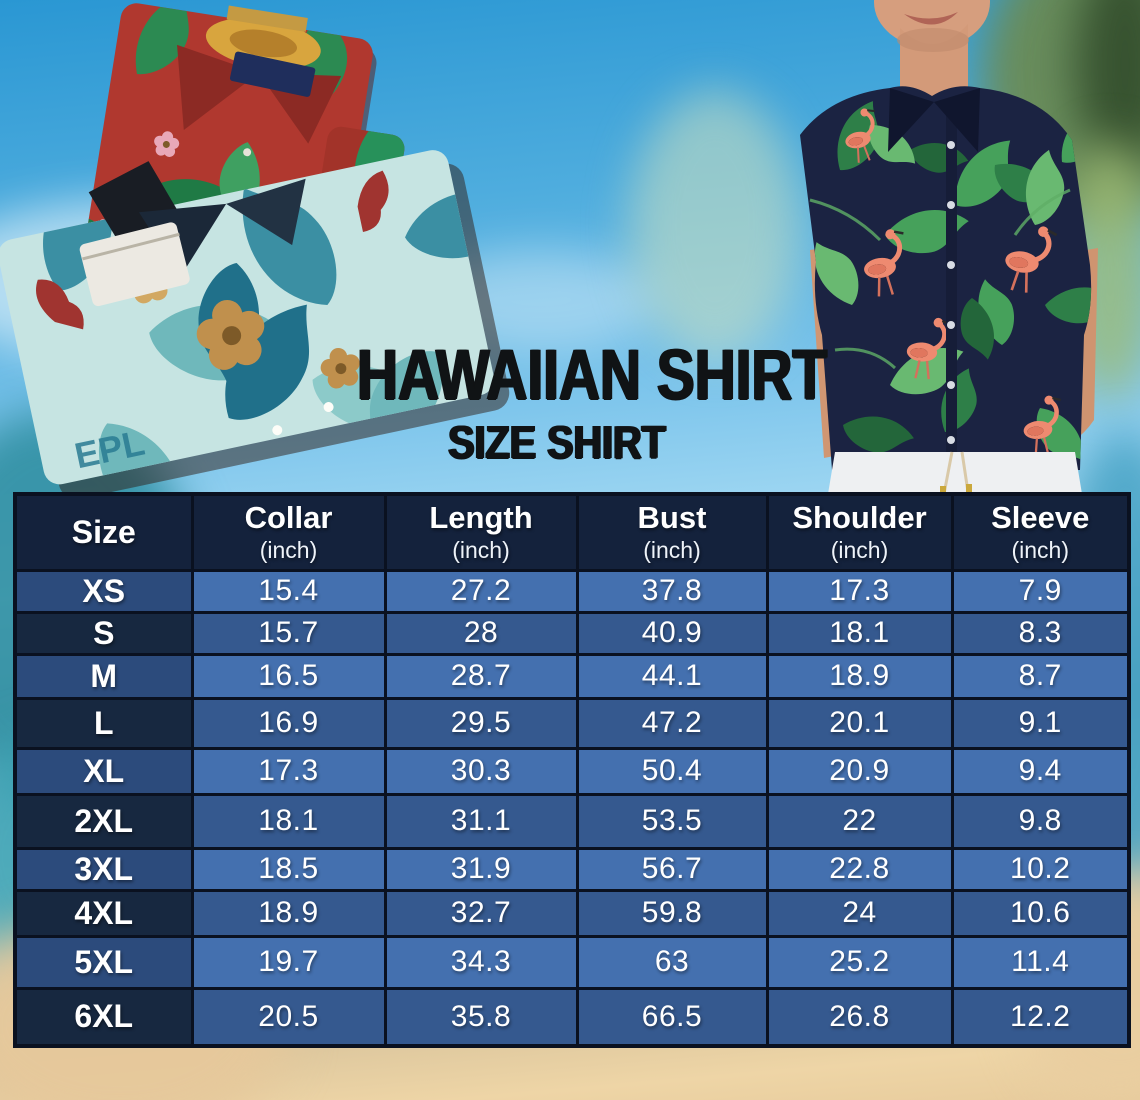  Describe the element at coordinates (288, 676) in the screenshot. I see `measurement-cell: 16.5` at that location.